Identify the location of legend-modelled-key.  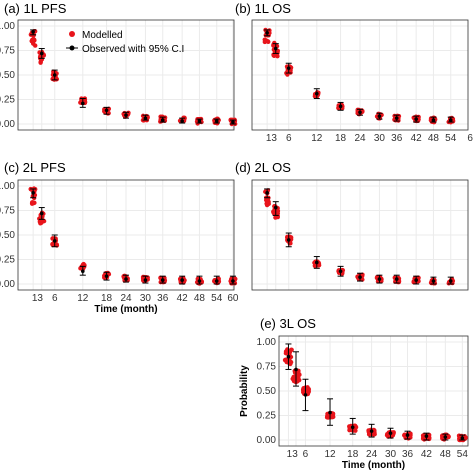
(72, 34).